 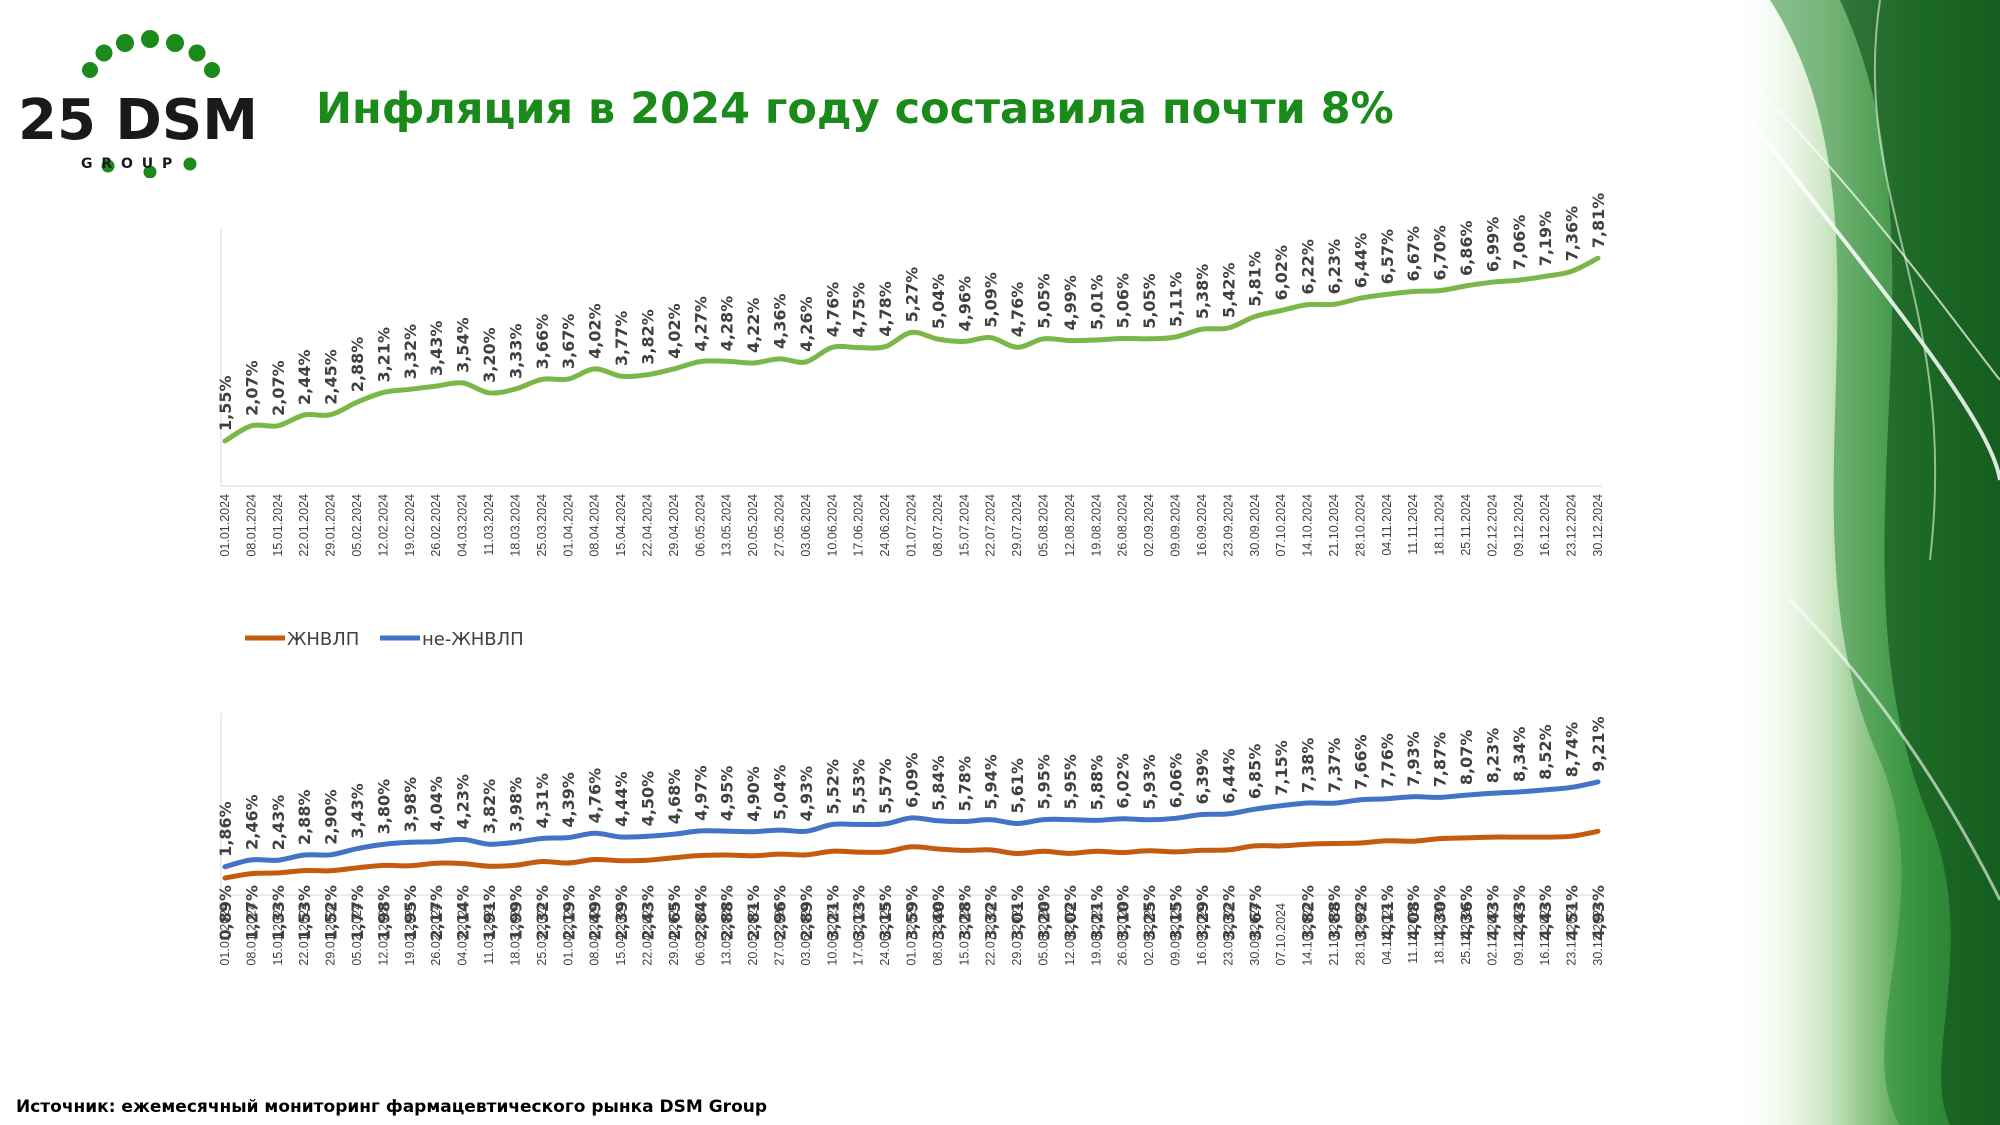 I want to click on data-label: 5,06%, so click(x=1123, y=301).